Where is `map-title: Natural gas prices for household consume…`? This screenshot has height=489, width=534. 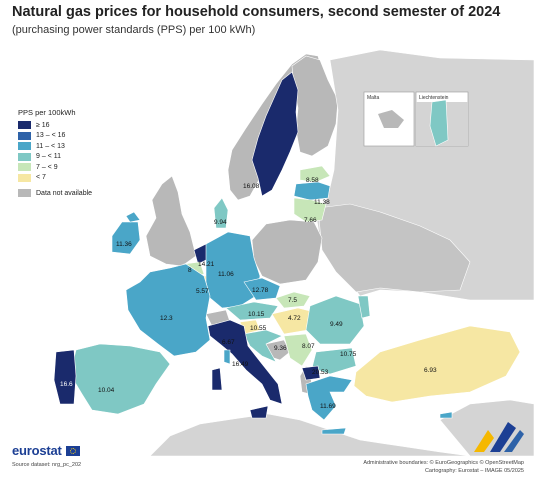 map-title: Natural gas prices for household consume… is located at coordinates (256, 12).